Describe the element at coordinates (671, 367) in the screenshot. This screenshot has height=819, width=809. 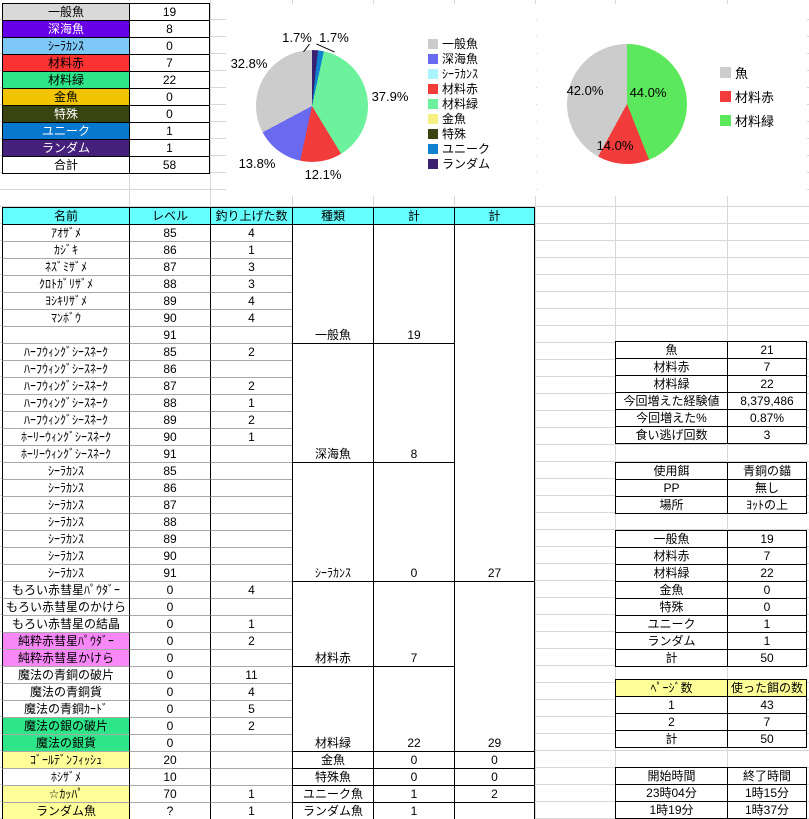
I see `label-cell: 材料赤` at that location.